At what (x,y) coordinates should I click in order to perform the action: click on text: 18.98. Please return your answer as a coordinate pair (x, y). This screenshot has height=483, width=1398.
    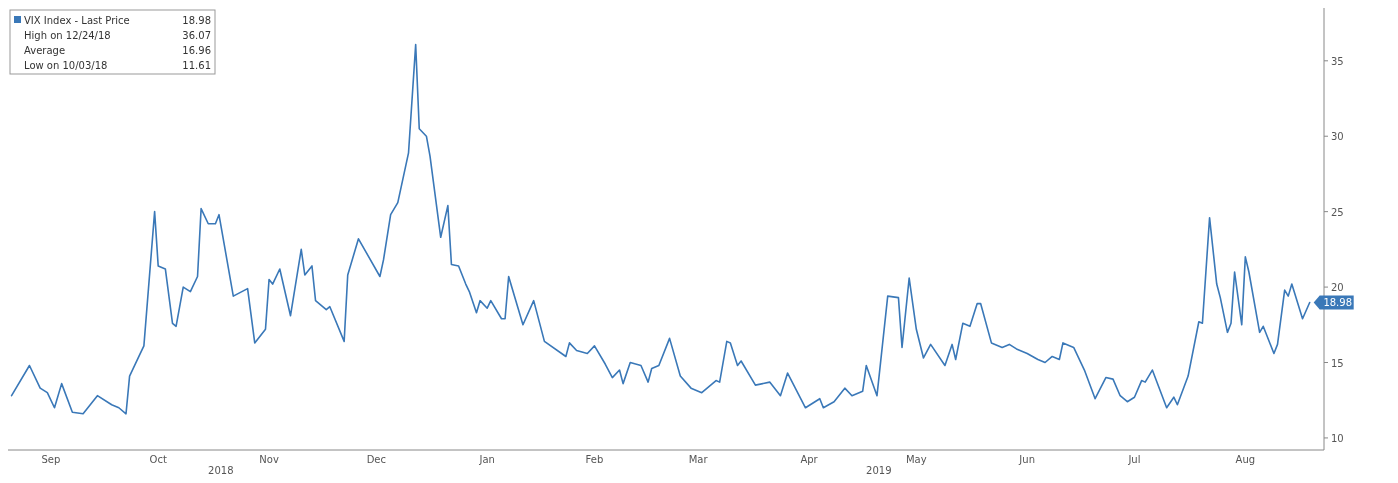
    Looking at the image, I should click on (196, 20).